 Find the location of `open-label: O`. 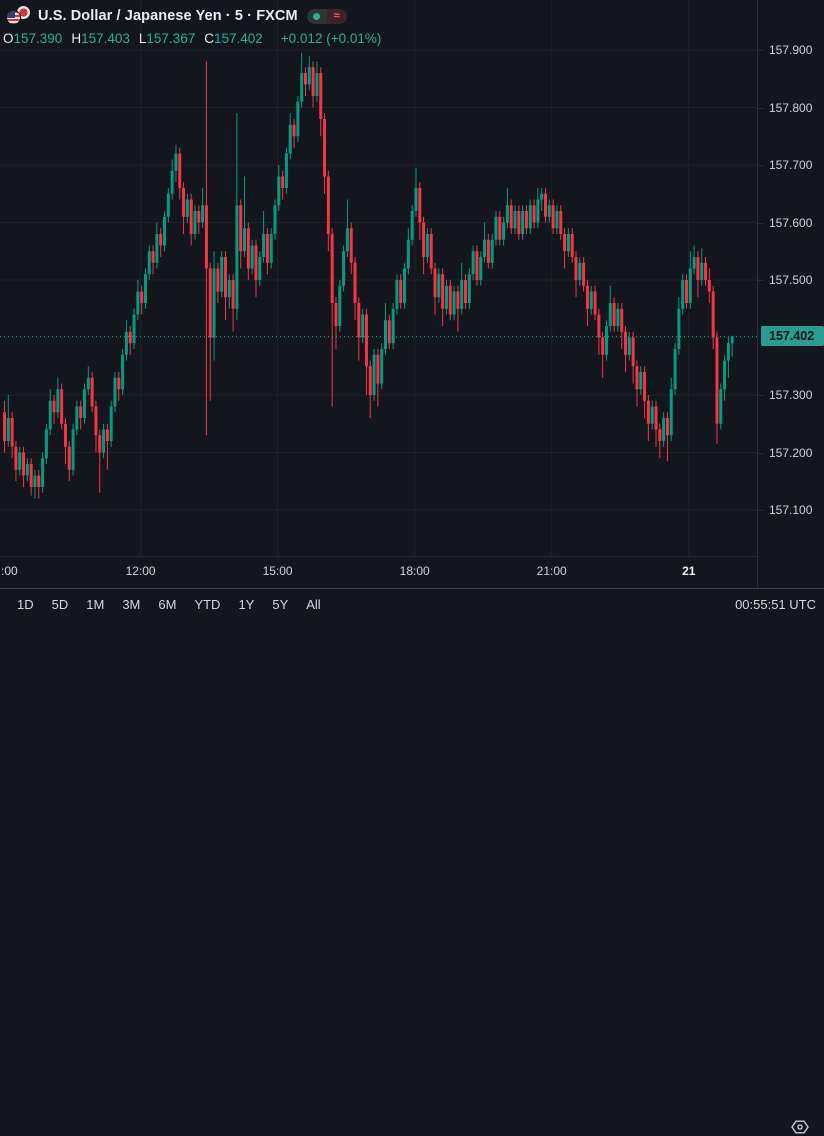

open-label: O is located at coordinates (8, 38).